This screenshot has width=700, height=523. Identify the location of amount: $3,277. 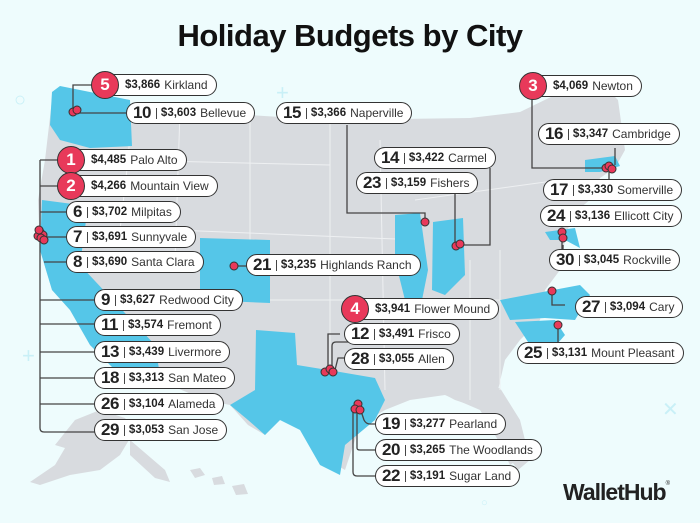
(427, 424).